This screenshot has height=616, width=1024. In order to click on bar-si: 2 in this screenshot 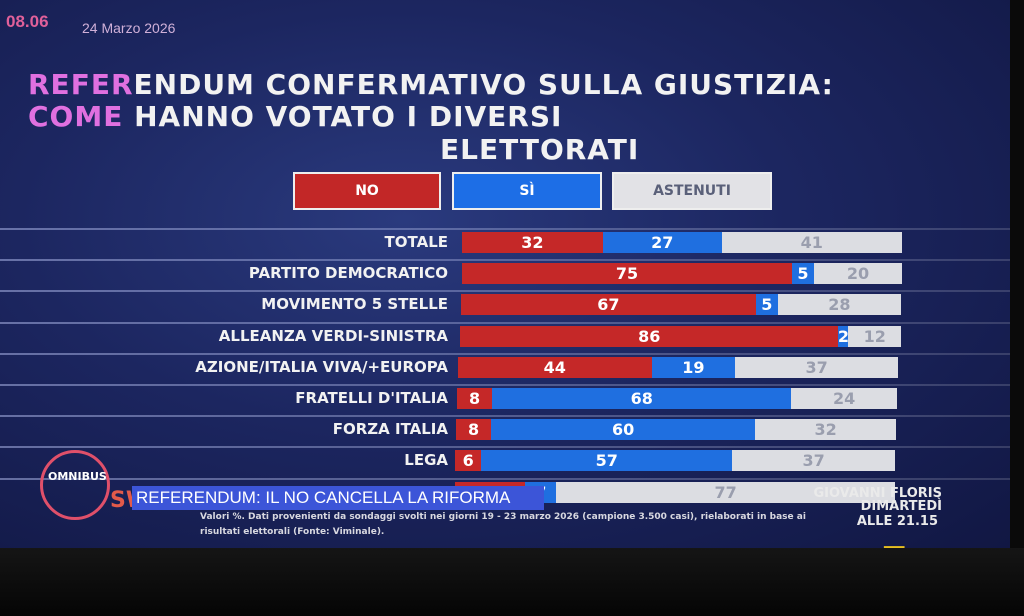, I will do `click(843, 336)`.